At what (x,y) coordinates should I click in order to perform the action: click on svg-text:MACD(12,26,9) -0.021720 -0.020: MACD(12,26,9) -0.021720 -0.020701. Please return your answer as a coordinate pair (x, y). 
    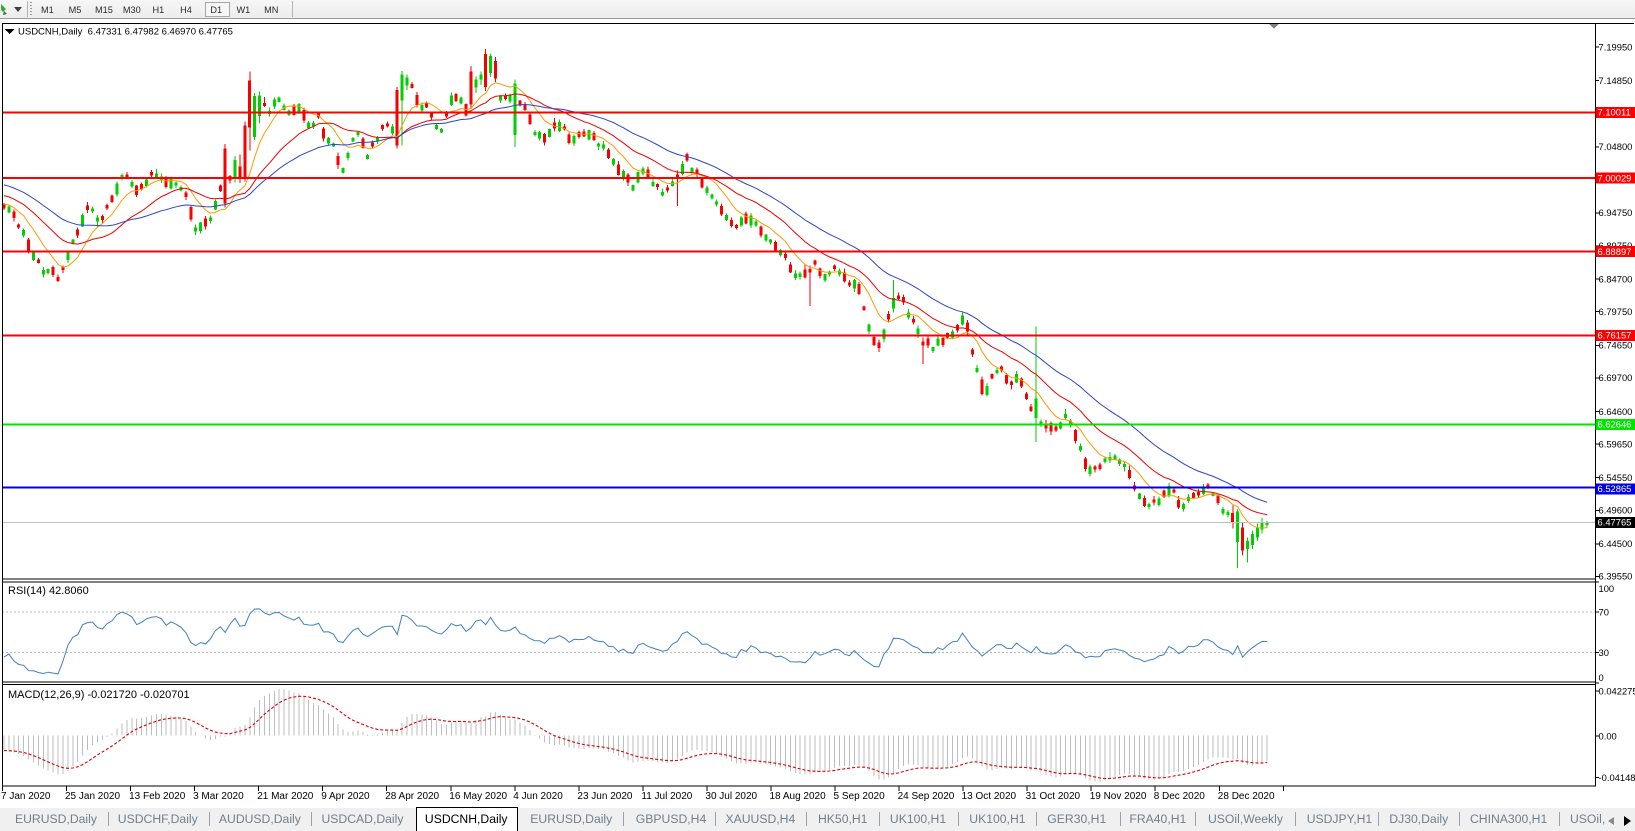
    Looking at the image, I should click on (99, 695).